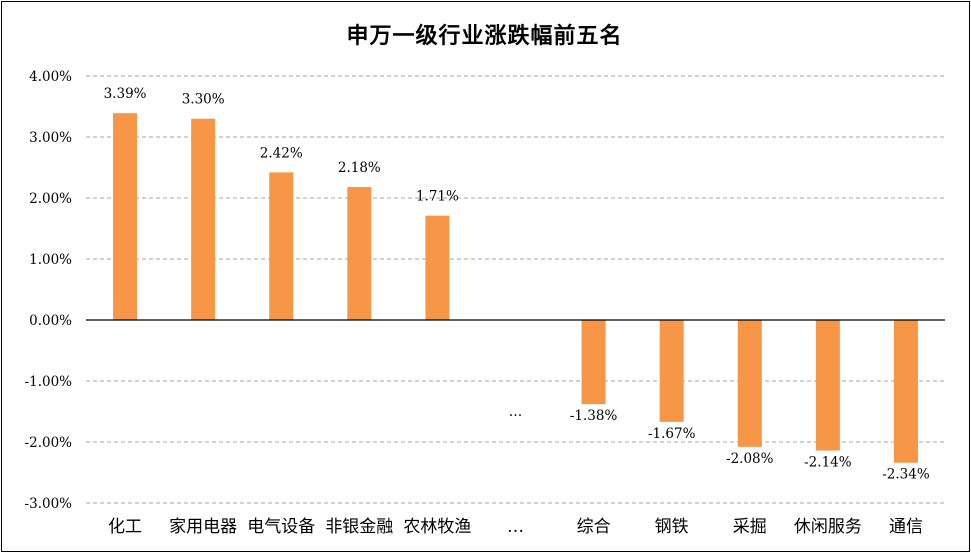 Image resolution: width=971 pixels, height=553 pixels. What do you see at coordinates (594, 416) in the screenshot?
I see `data-label: -1.38%` at bounding box center [594, 416].